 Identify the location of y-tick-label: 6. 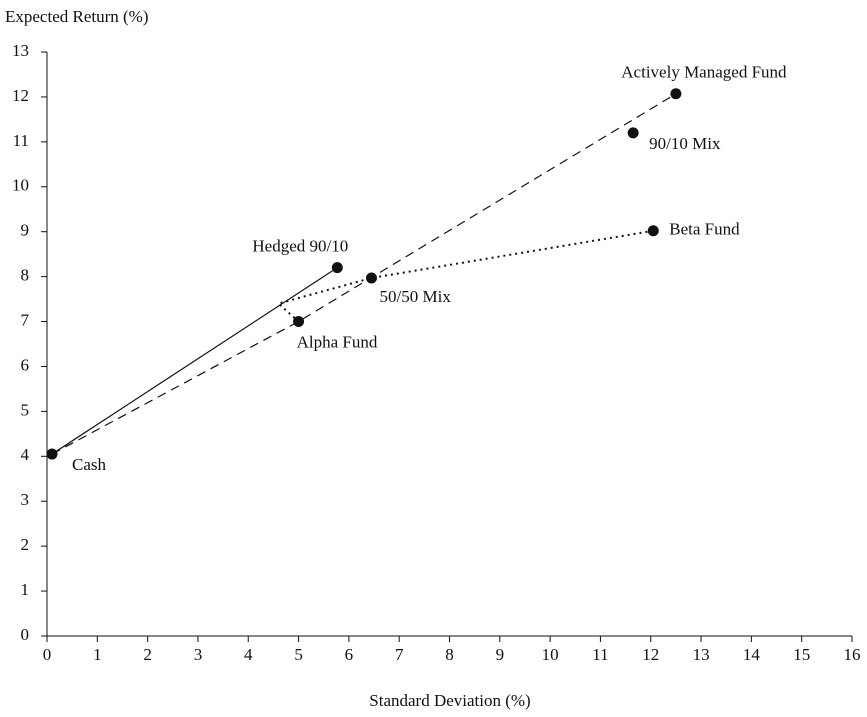
(25, 364).